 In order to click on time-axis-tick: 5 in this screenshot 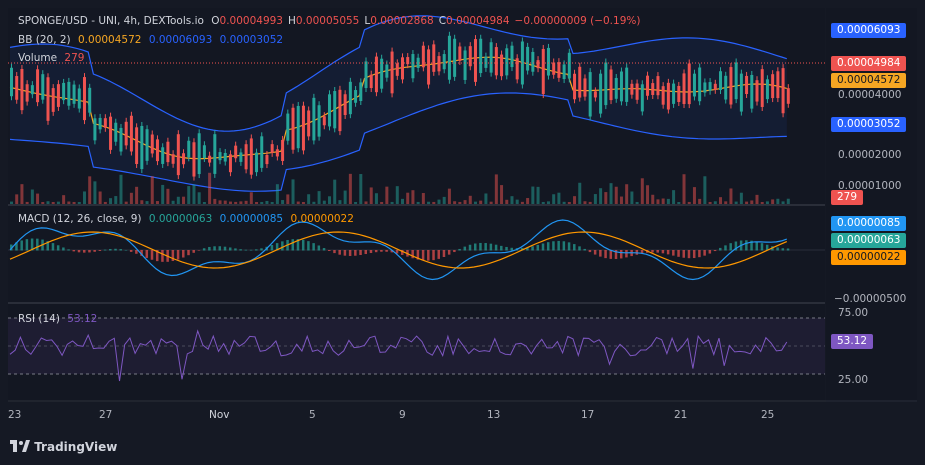, I will do `click(312, 415)`.